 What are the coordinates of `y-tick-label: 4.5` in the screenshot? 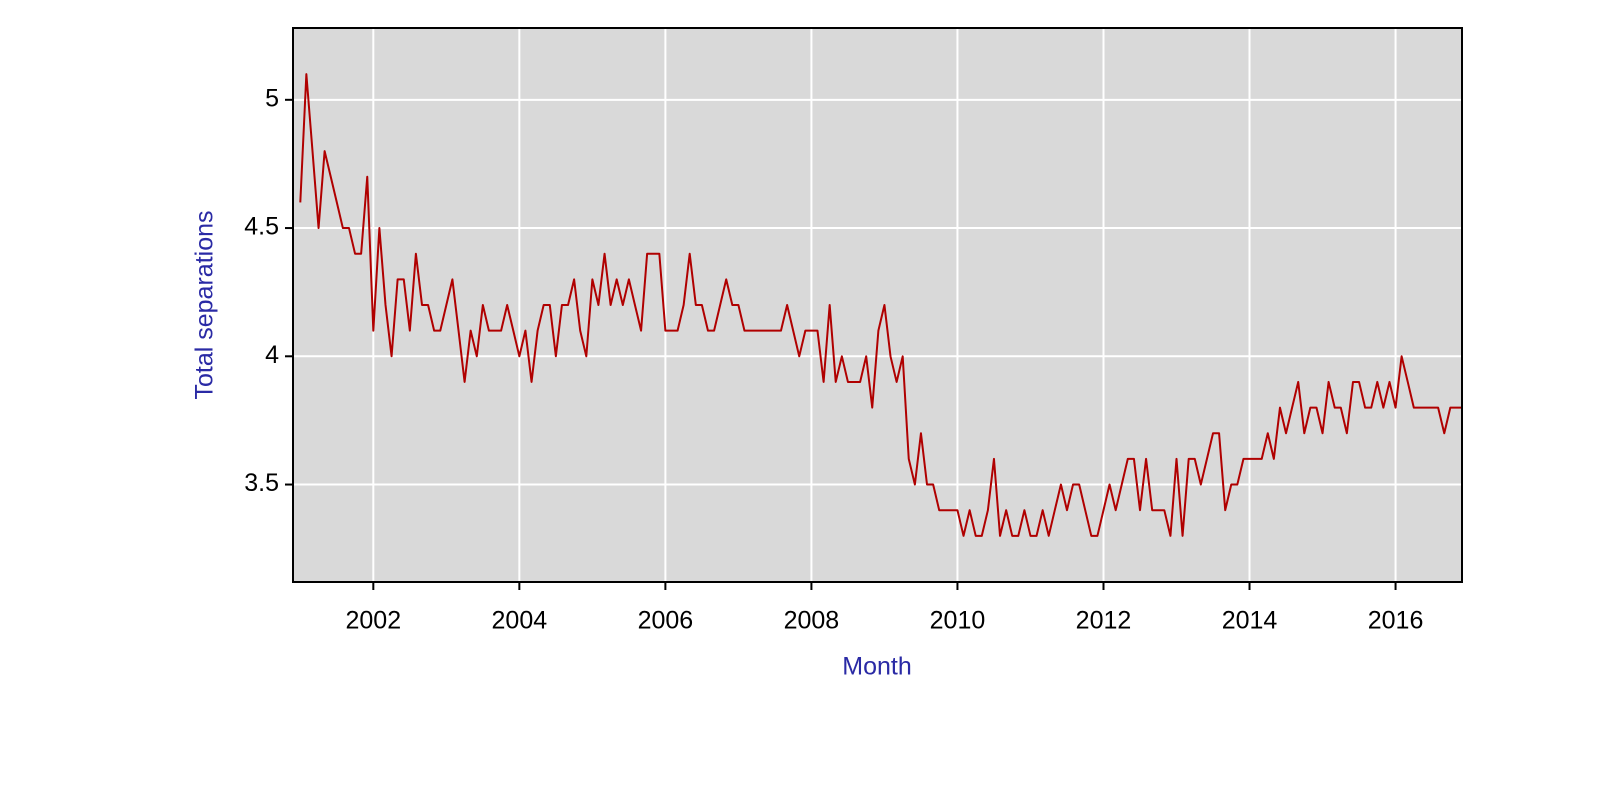 It's located at (261, 227).